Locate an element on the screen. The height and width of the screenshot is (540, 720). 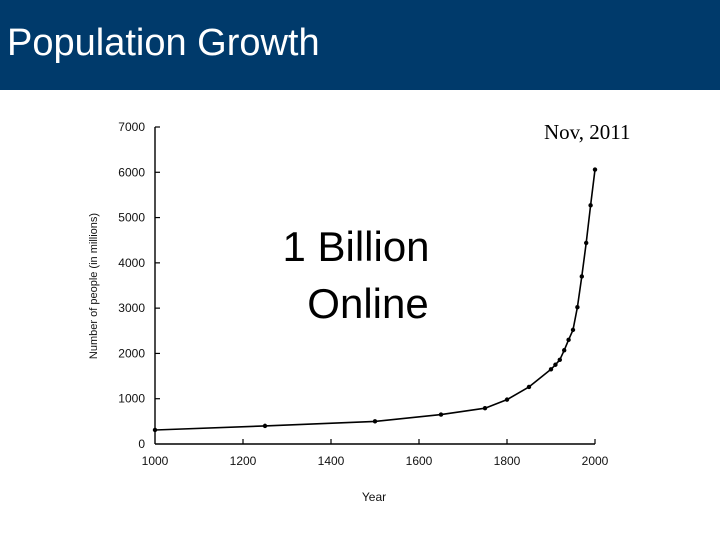
y-tick-label: 5000 is located at coordinates (131, 218).